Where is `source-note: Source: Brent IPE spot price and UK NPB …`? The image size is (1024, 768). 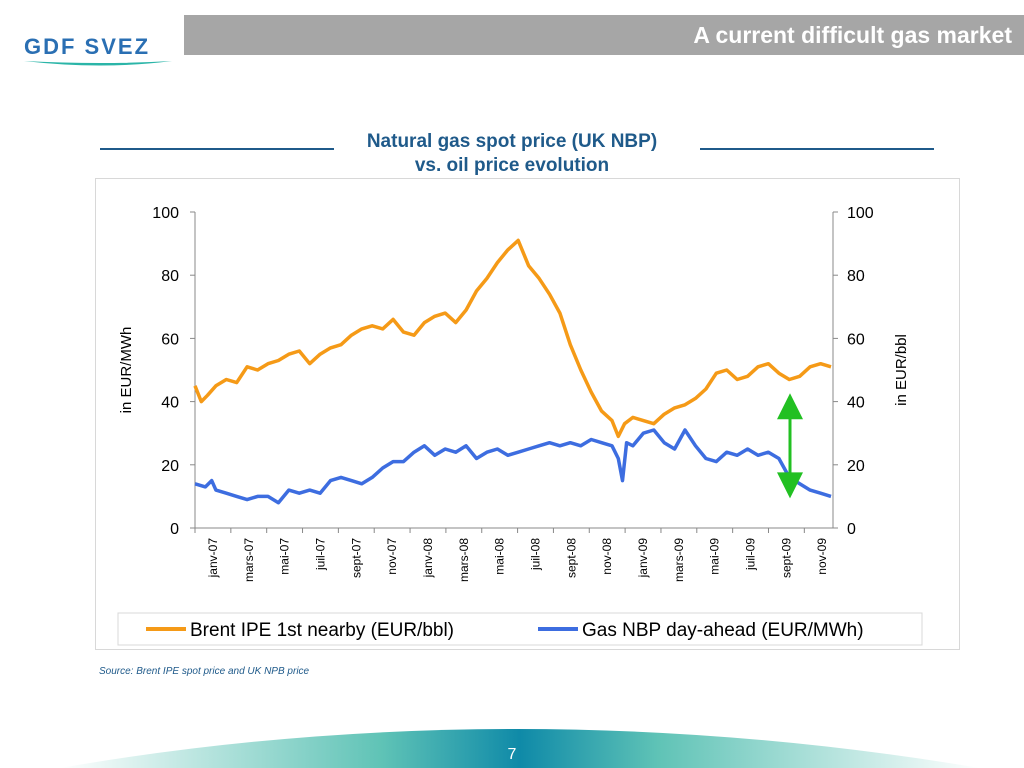 source-note: Source: Brent IPE spot price and UK NPB … is located at coordinates (204, 671).